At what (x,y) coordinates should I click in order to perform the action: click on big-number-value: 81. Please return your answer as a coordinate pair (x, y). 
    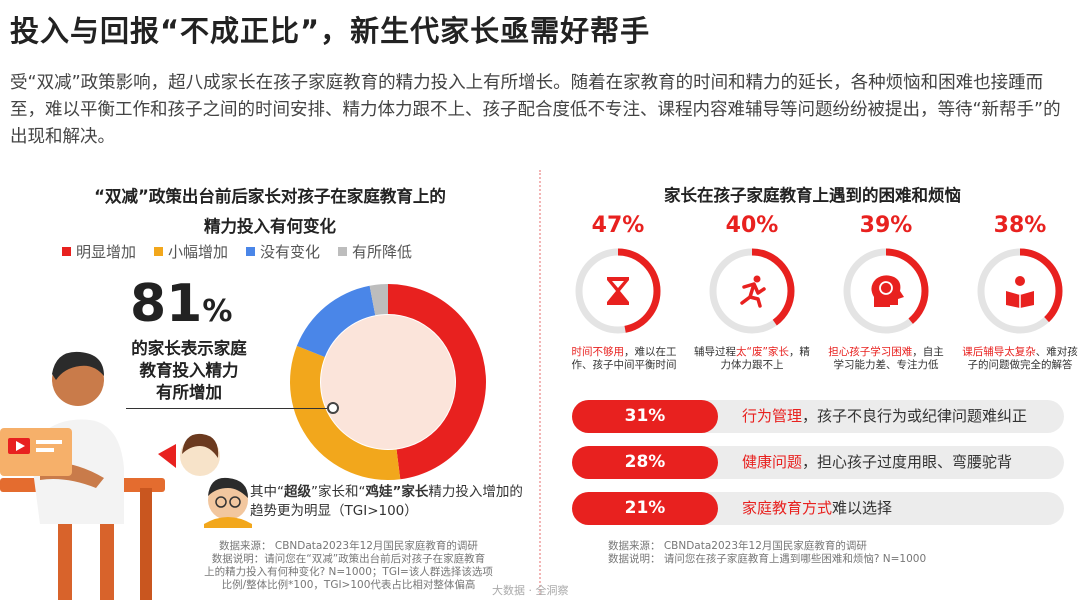
    Looking at the image, I should click on (166, 304).